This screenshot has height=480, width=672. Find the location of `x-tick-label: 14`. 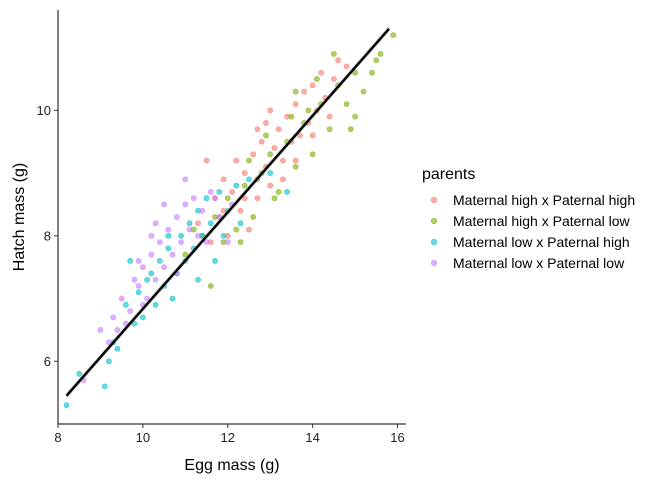

x-tick-label: 14 is located at coordinates (312, 437).